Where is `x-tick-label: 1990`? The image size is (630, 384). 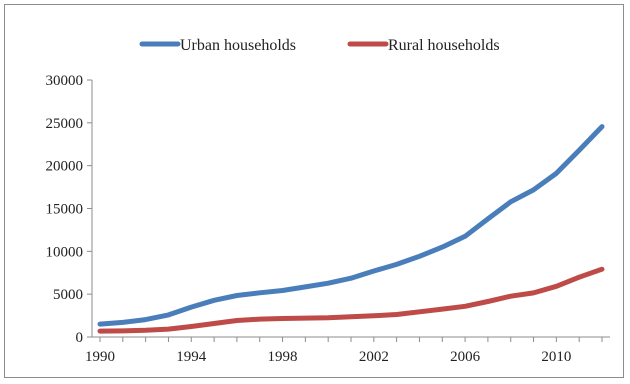 x-tick-label: 1990 is located at coordinates (100, 357).